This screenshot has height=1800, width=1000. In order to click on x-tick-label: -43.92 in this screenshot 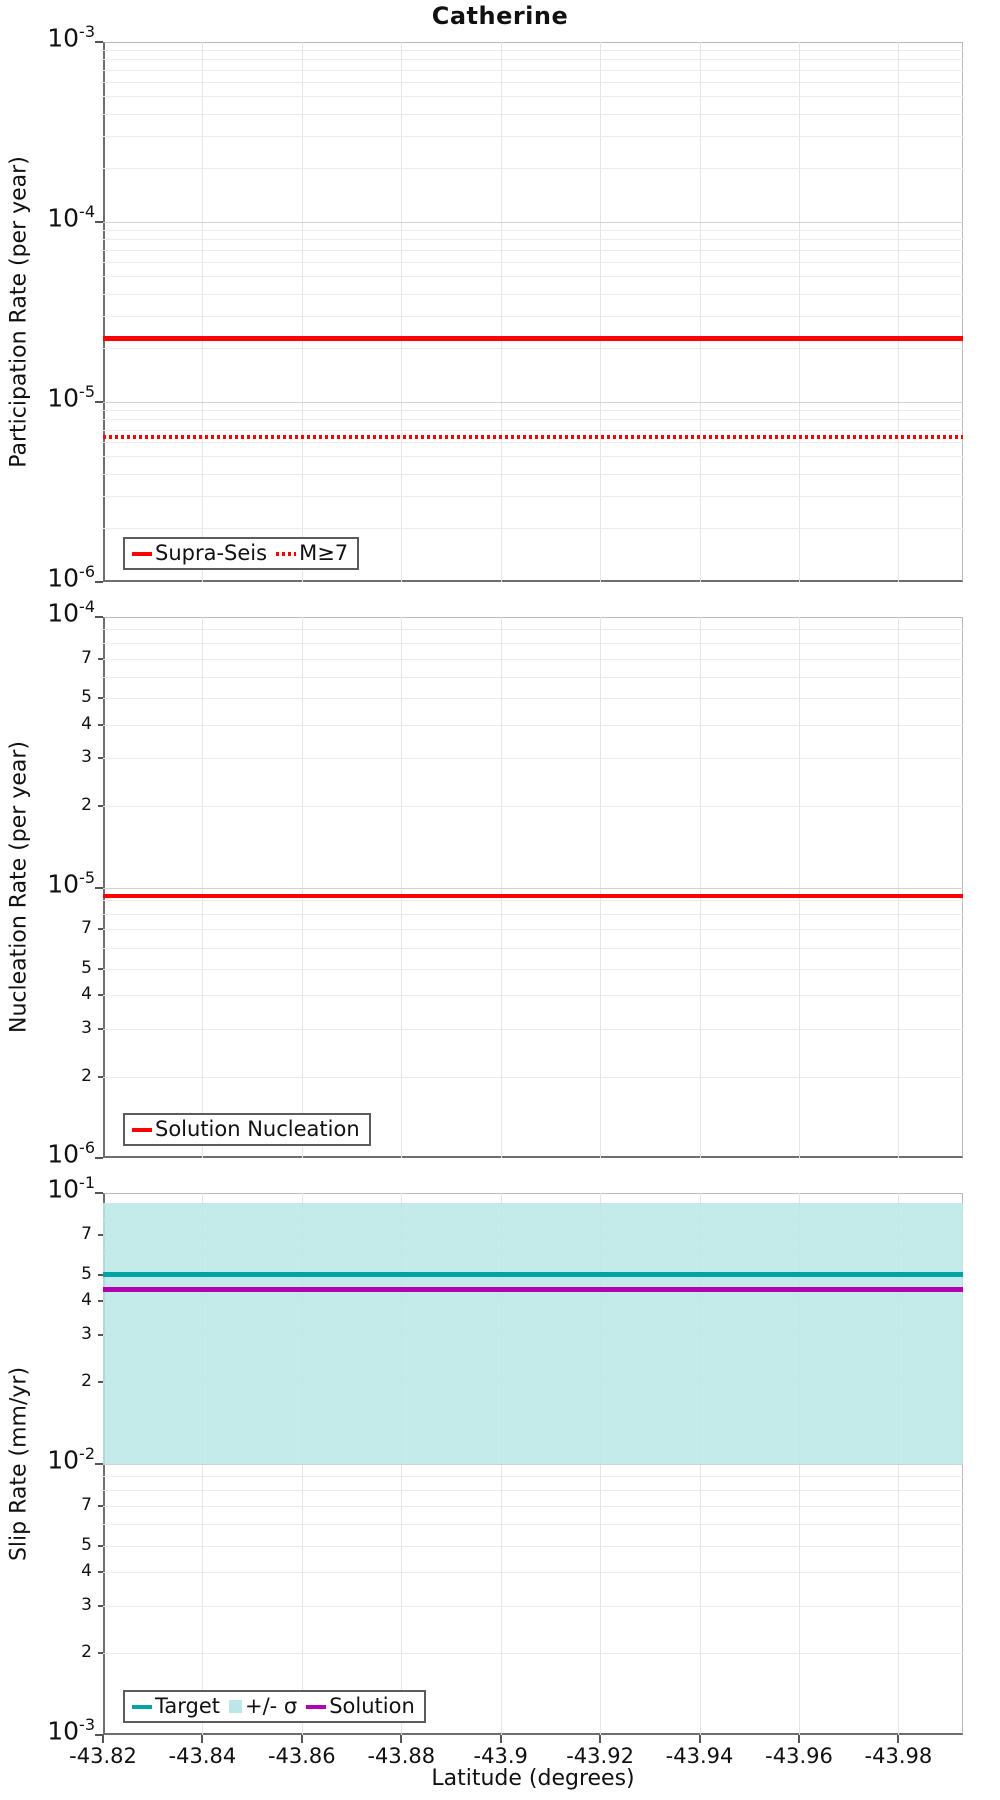, I will do `click(600, 1756)`.